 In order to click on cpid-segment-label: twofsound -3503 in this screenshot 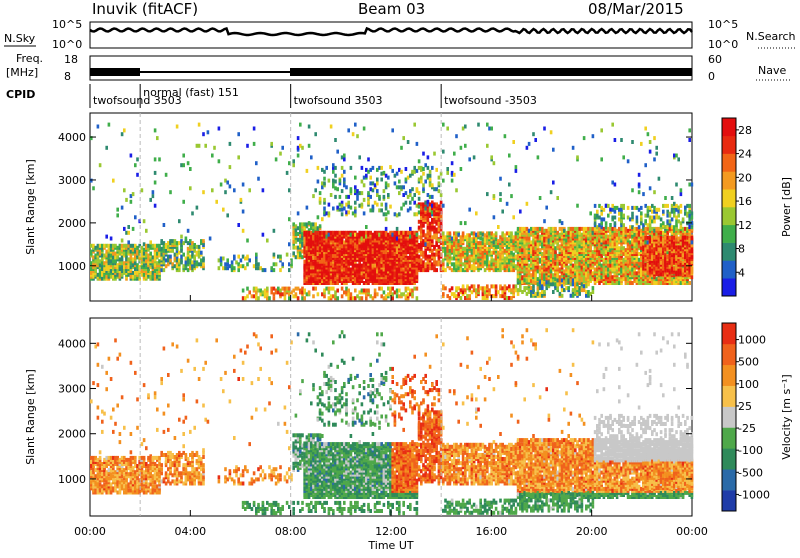, I will do `click(490, 100)`.